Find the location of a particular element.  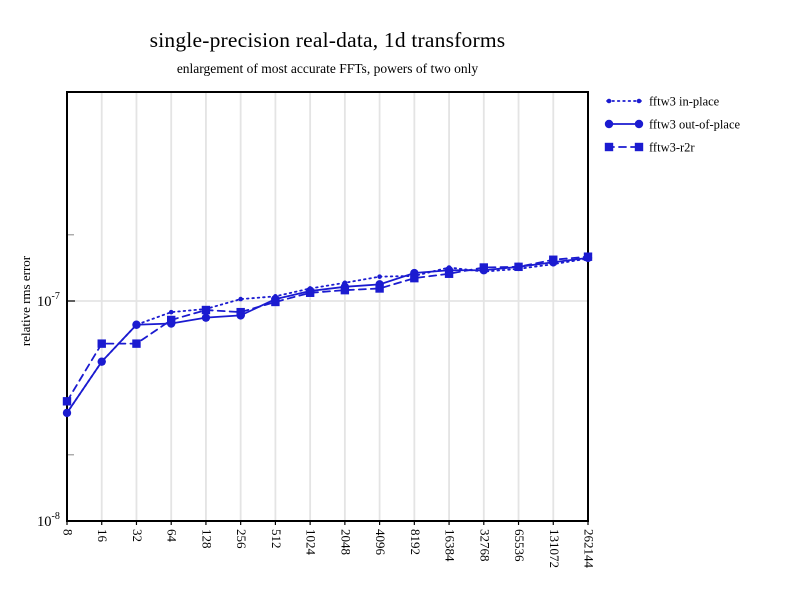

x-tick-label: 131072 is located at coordinates (554, 548).